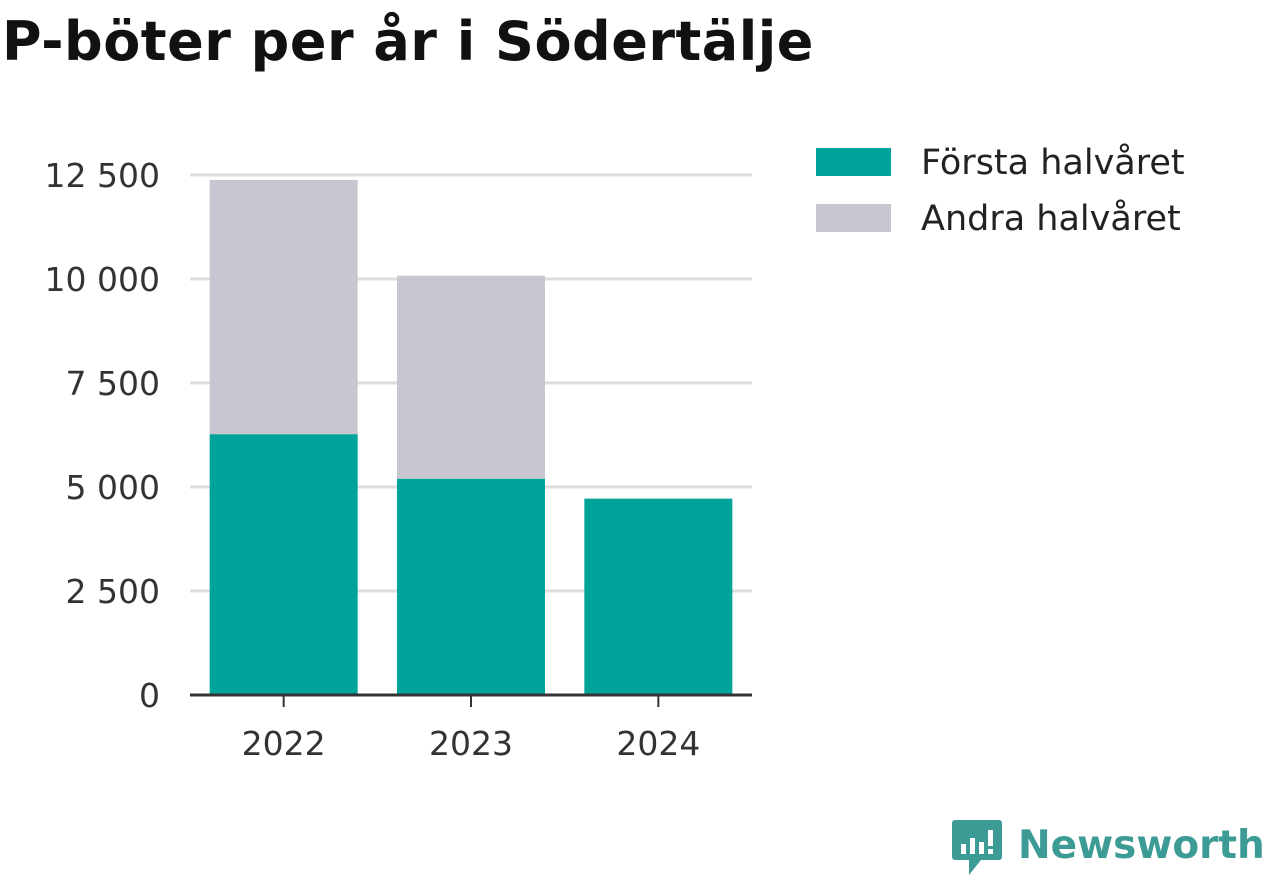 This screenshot has width=1262, height=879. I want to click on x-tick-label: 2023, so click(471, 743).